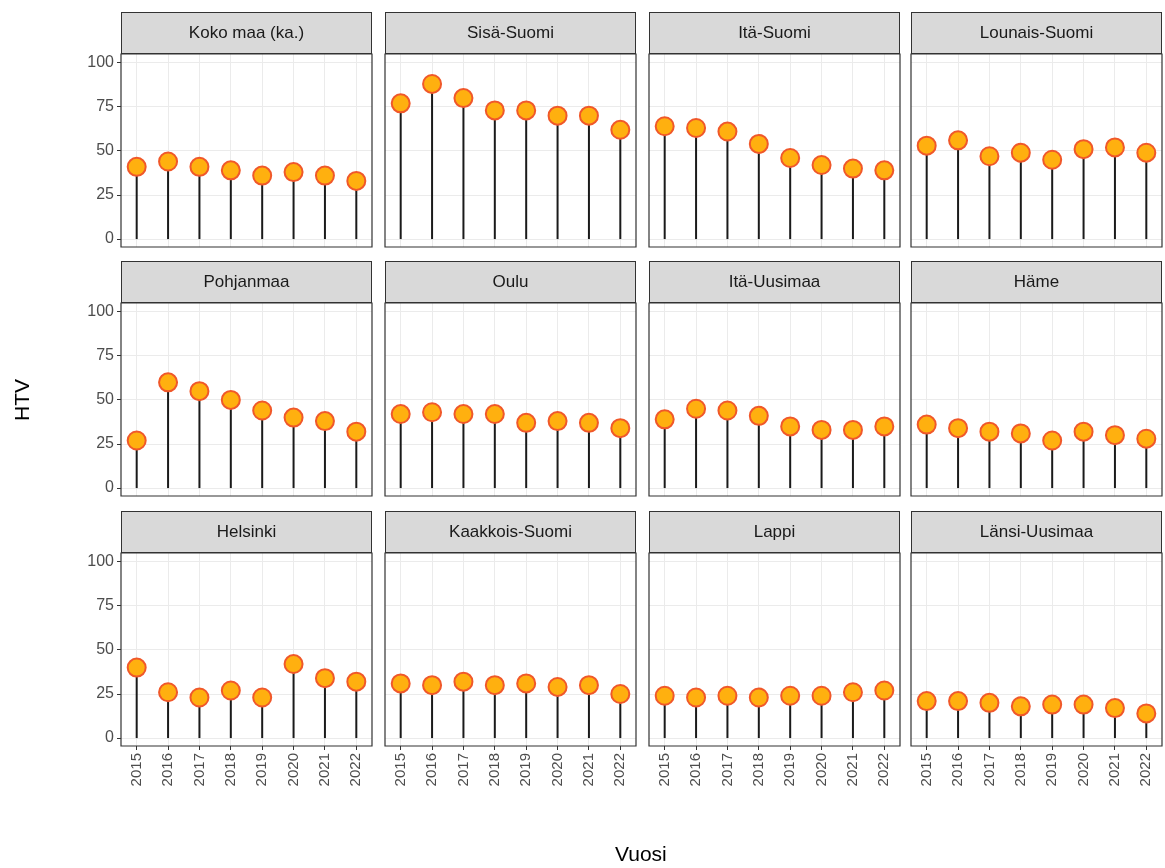 The height and width of the screenshot is (868, 1165). Describe the element at coordinates (774, 33) in the screenshot. I see `chart-title: Itä-Suomi` at that location.